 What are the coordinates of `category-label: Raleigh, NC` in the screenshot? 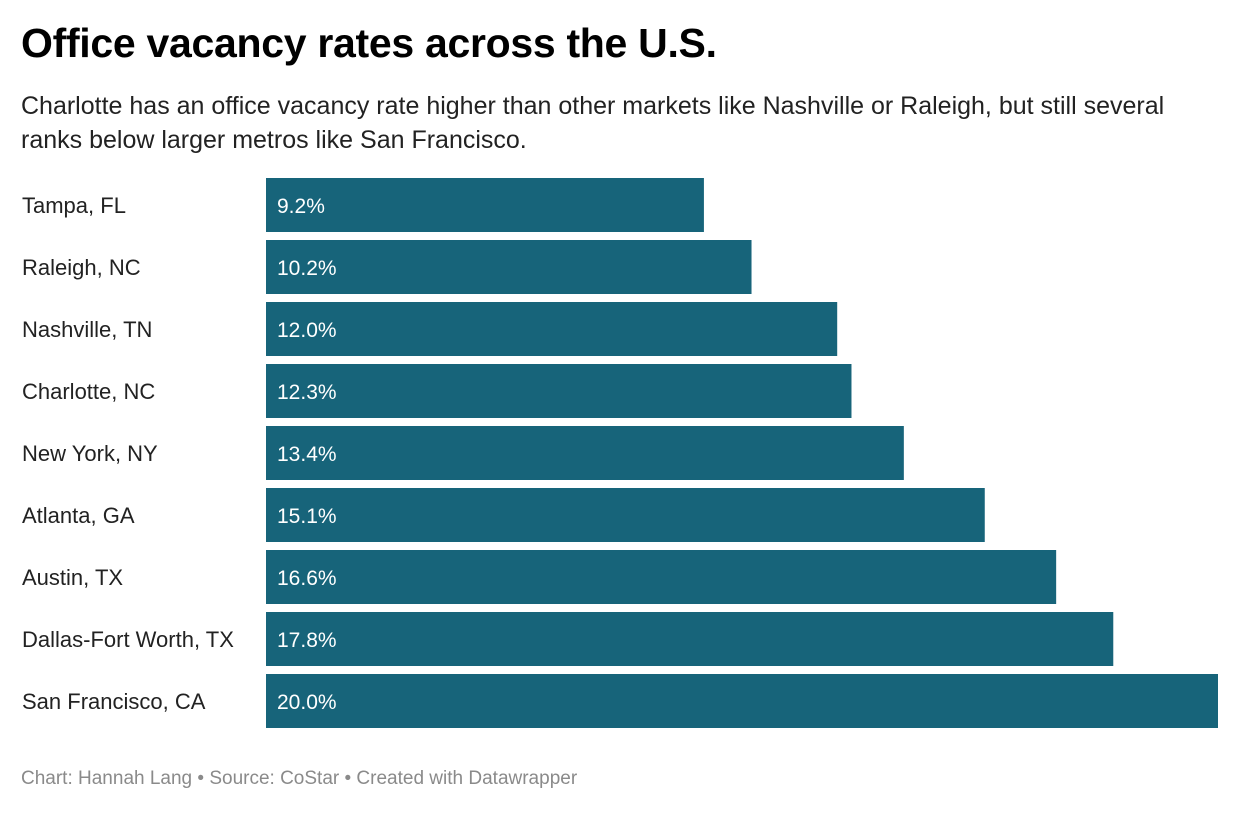 It's located at (81, 267).